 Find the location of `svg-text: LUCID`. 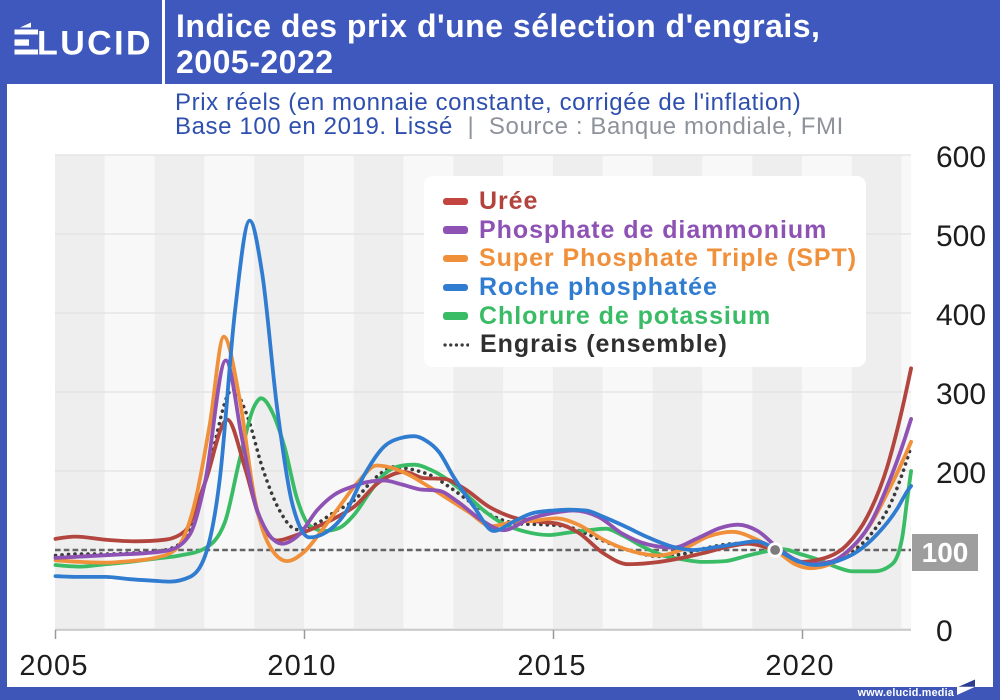

svg-text: LUCID is located at coordinates (95, 44).